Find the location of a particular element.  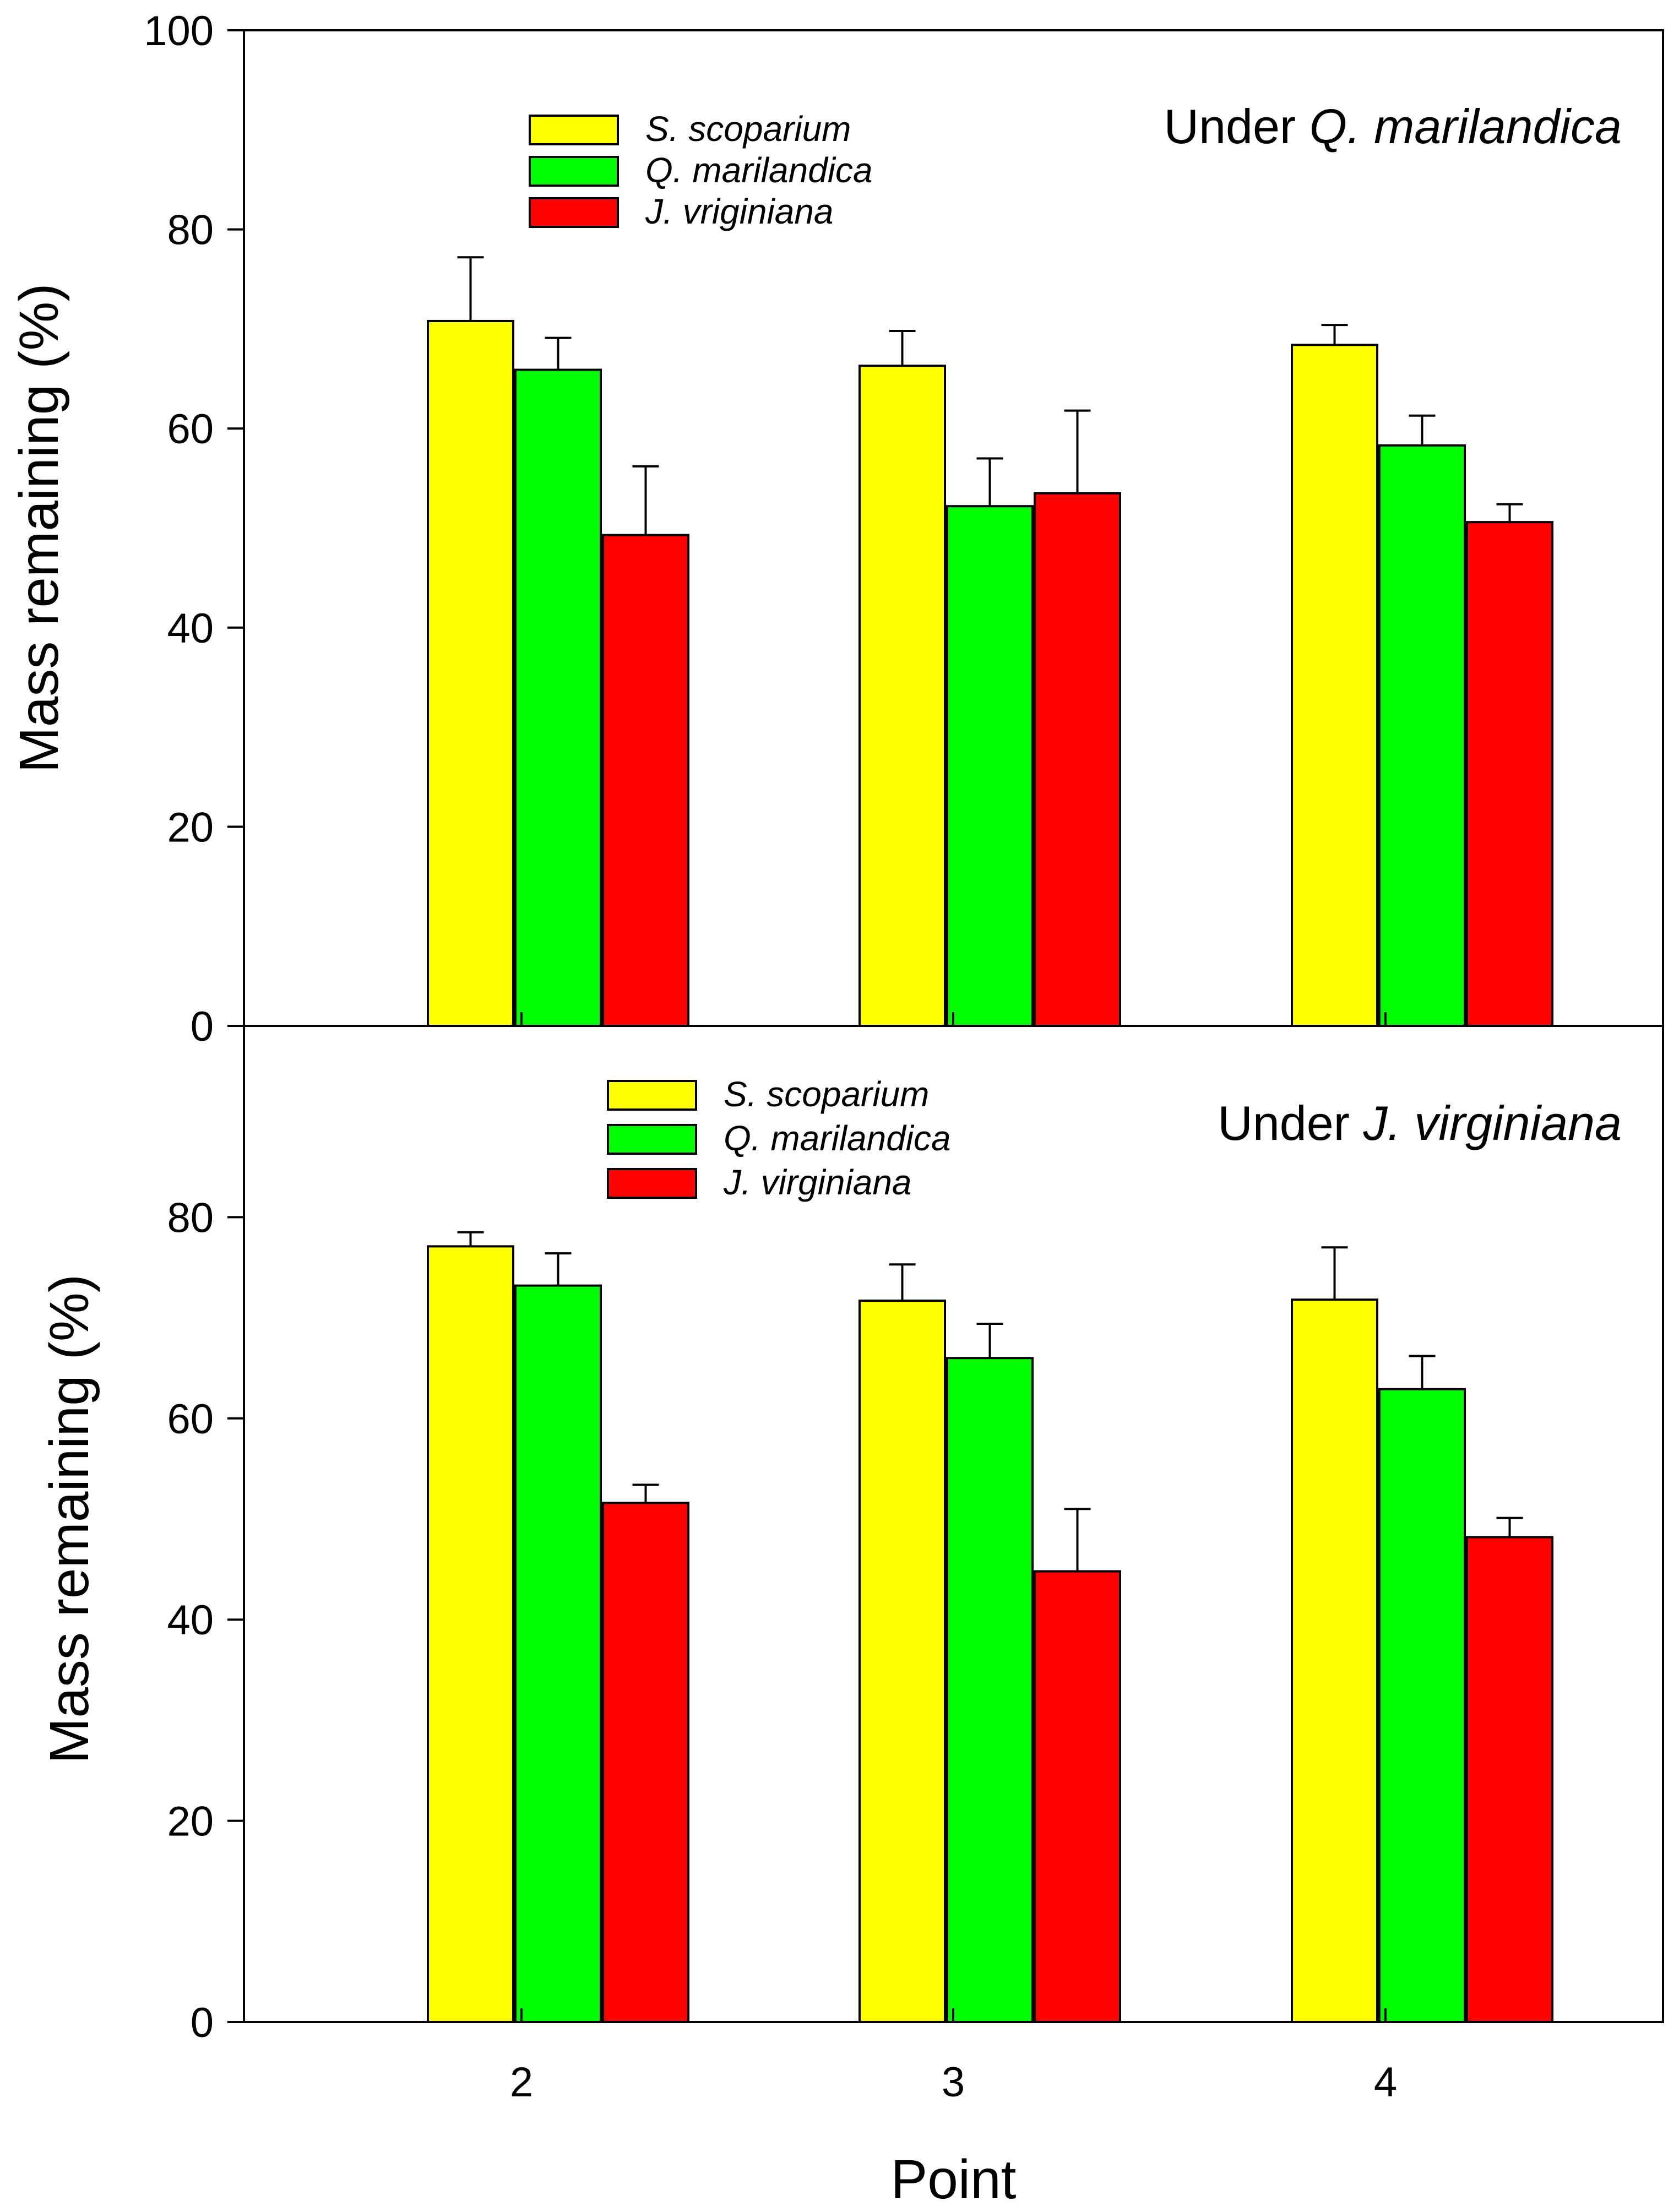

y-tick-label-top-60: 60 is located at coordinates (191, 430).